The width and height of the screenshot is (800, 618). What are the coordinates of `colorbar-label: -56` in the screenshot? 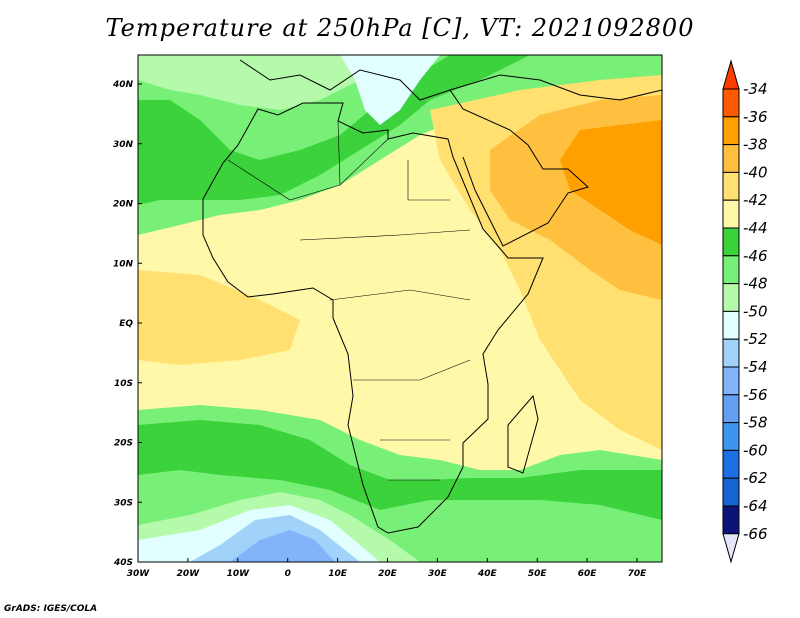 It's located at (755, 395).